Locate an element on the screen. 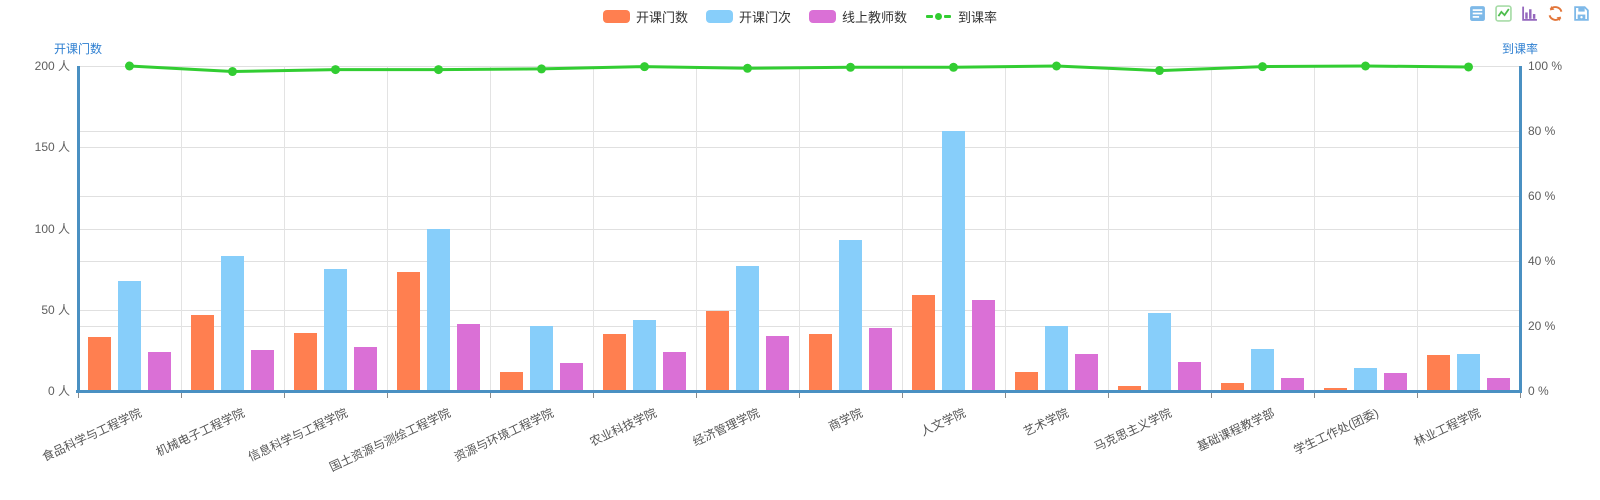  legend: 开课门数 开课门次 线上教师数 到课率 is located at coordinates (800, 16).